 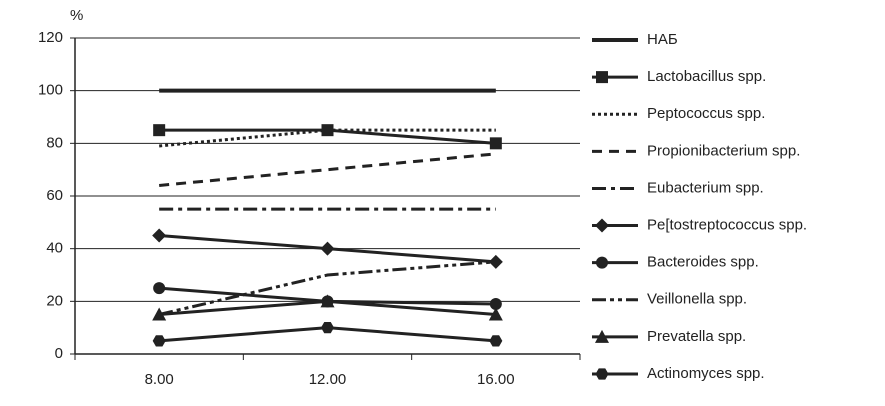 I want to click on legend-label: Peptococcus spp., so click(x=706, y=113).